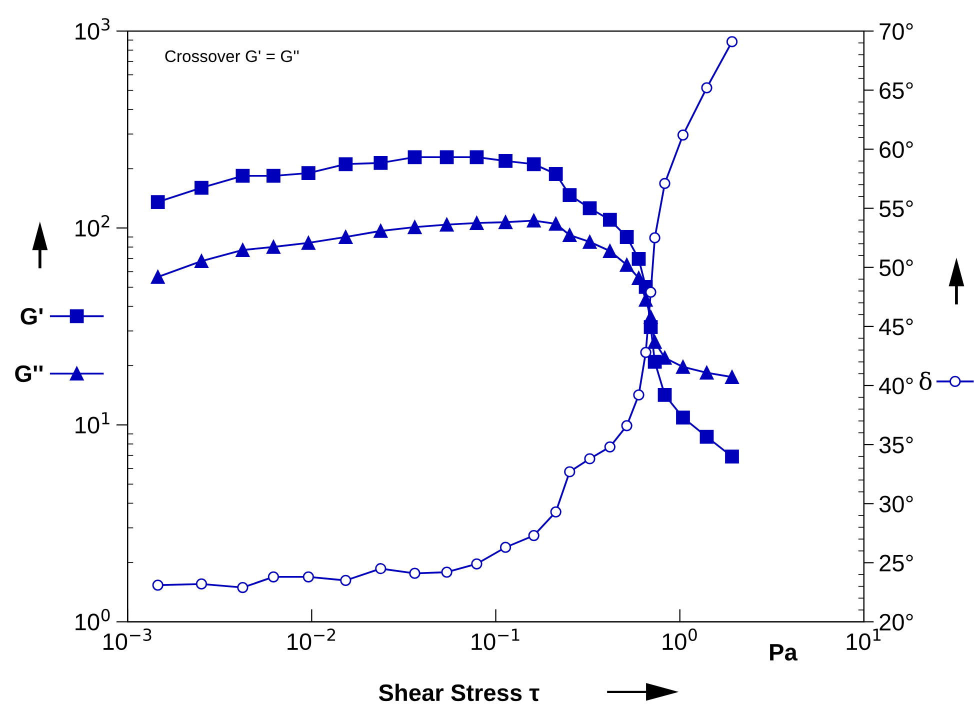 This screenshot has width=974, height=723. What do you see at coordinates (93, 423) in the screenshot?
I see `y-tick-label: 10$^{1}$` at bounding box center [93, 423].